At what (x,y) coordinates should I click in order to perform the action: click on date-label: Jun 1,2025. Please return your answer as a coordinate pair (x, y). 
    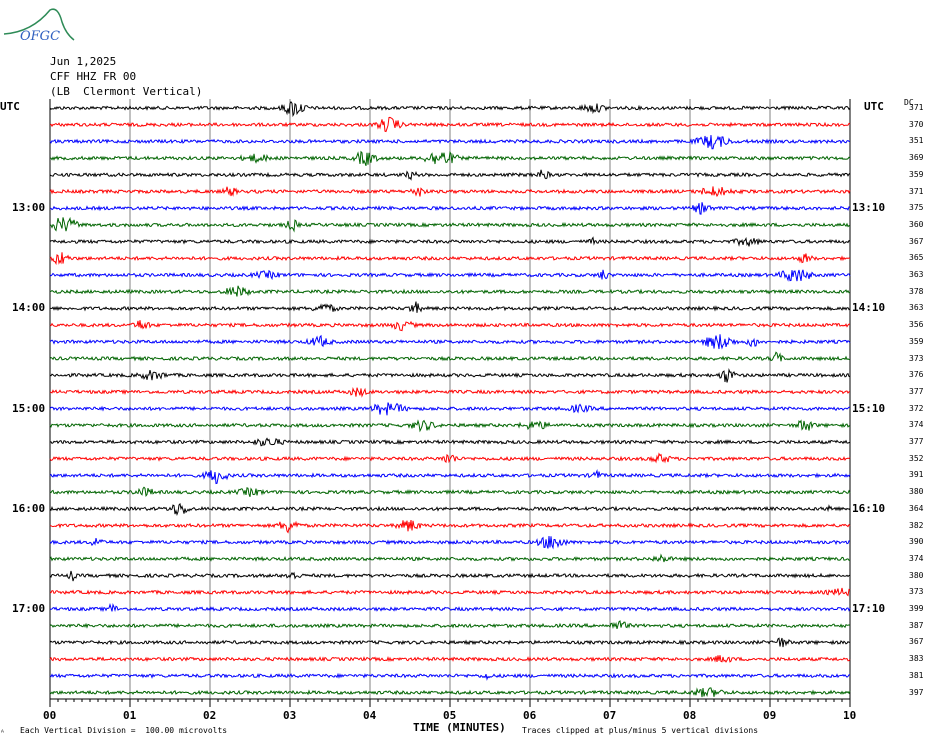
    Looking at the image, I should click on (83, 61).